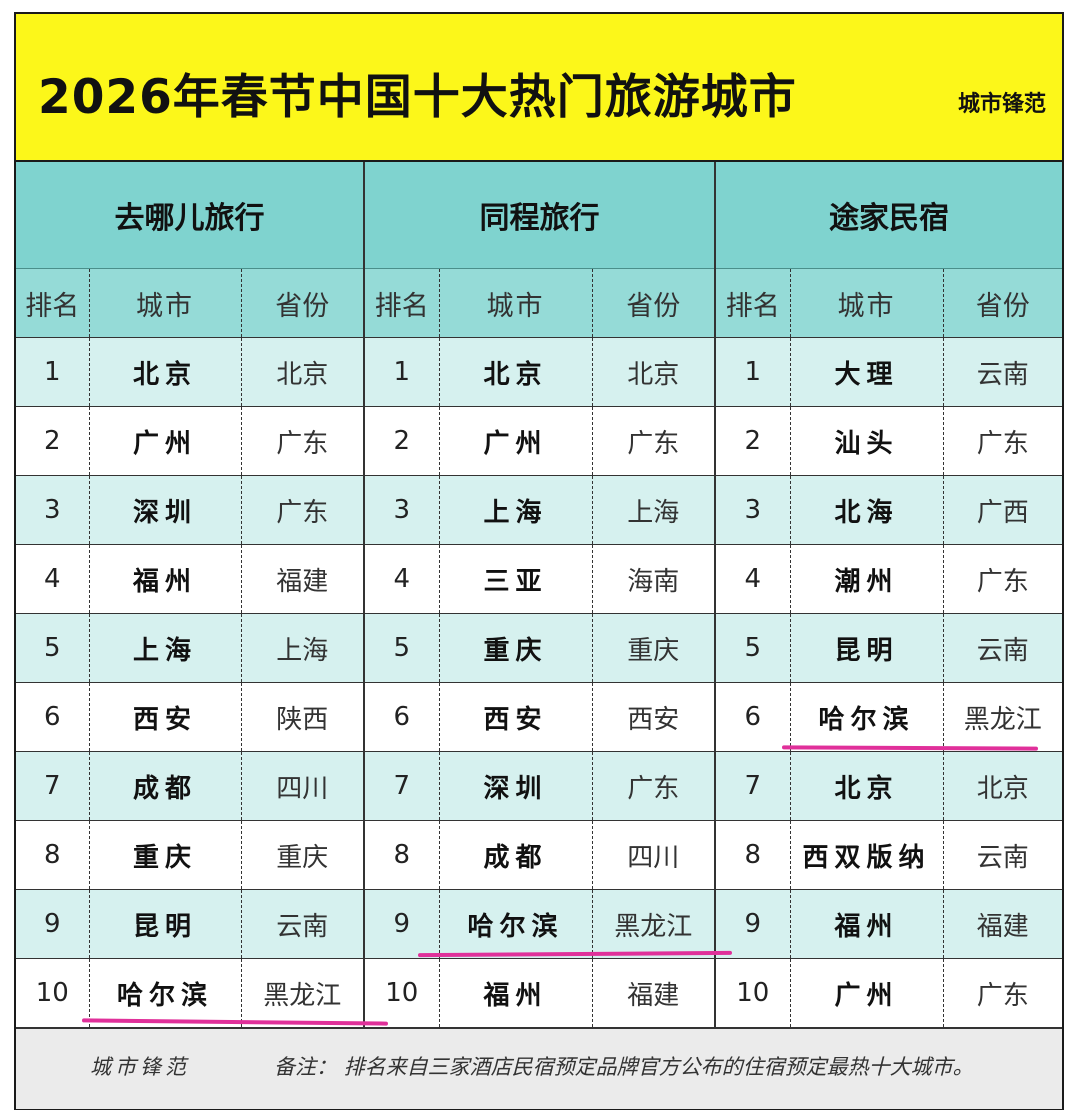 The width and height of the screenshot is (1080, 1116). What do you see at coordinates (303, 717) in the screenshot?
I see `province-cell: 陕西` at bounding box center [303, 717].